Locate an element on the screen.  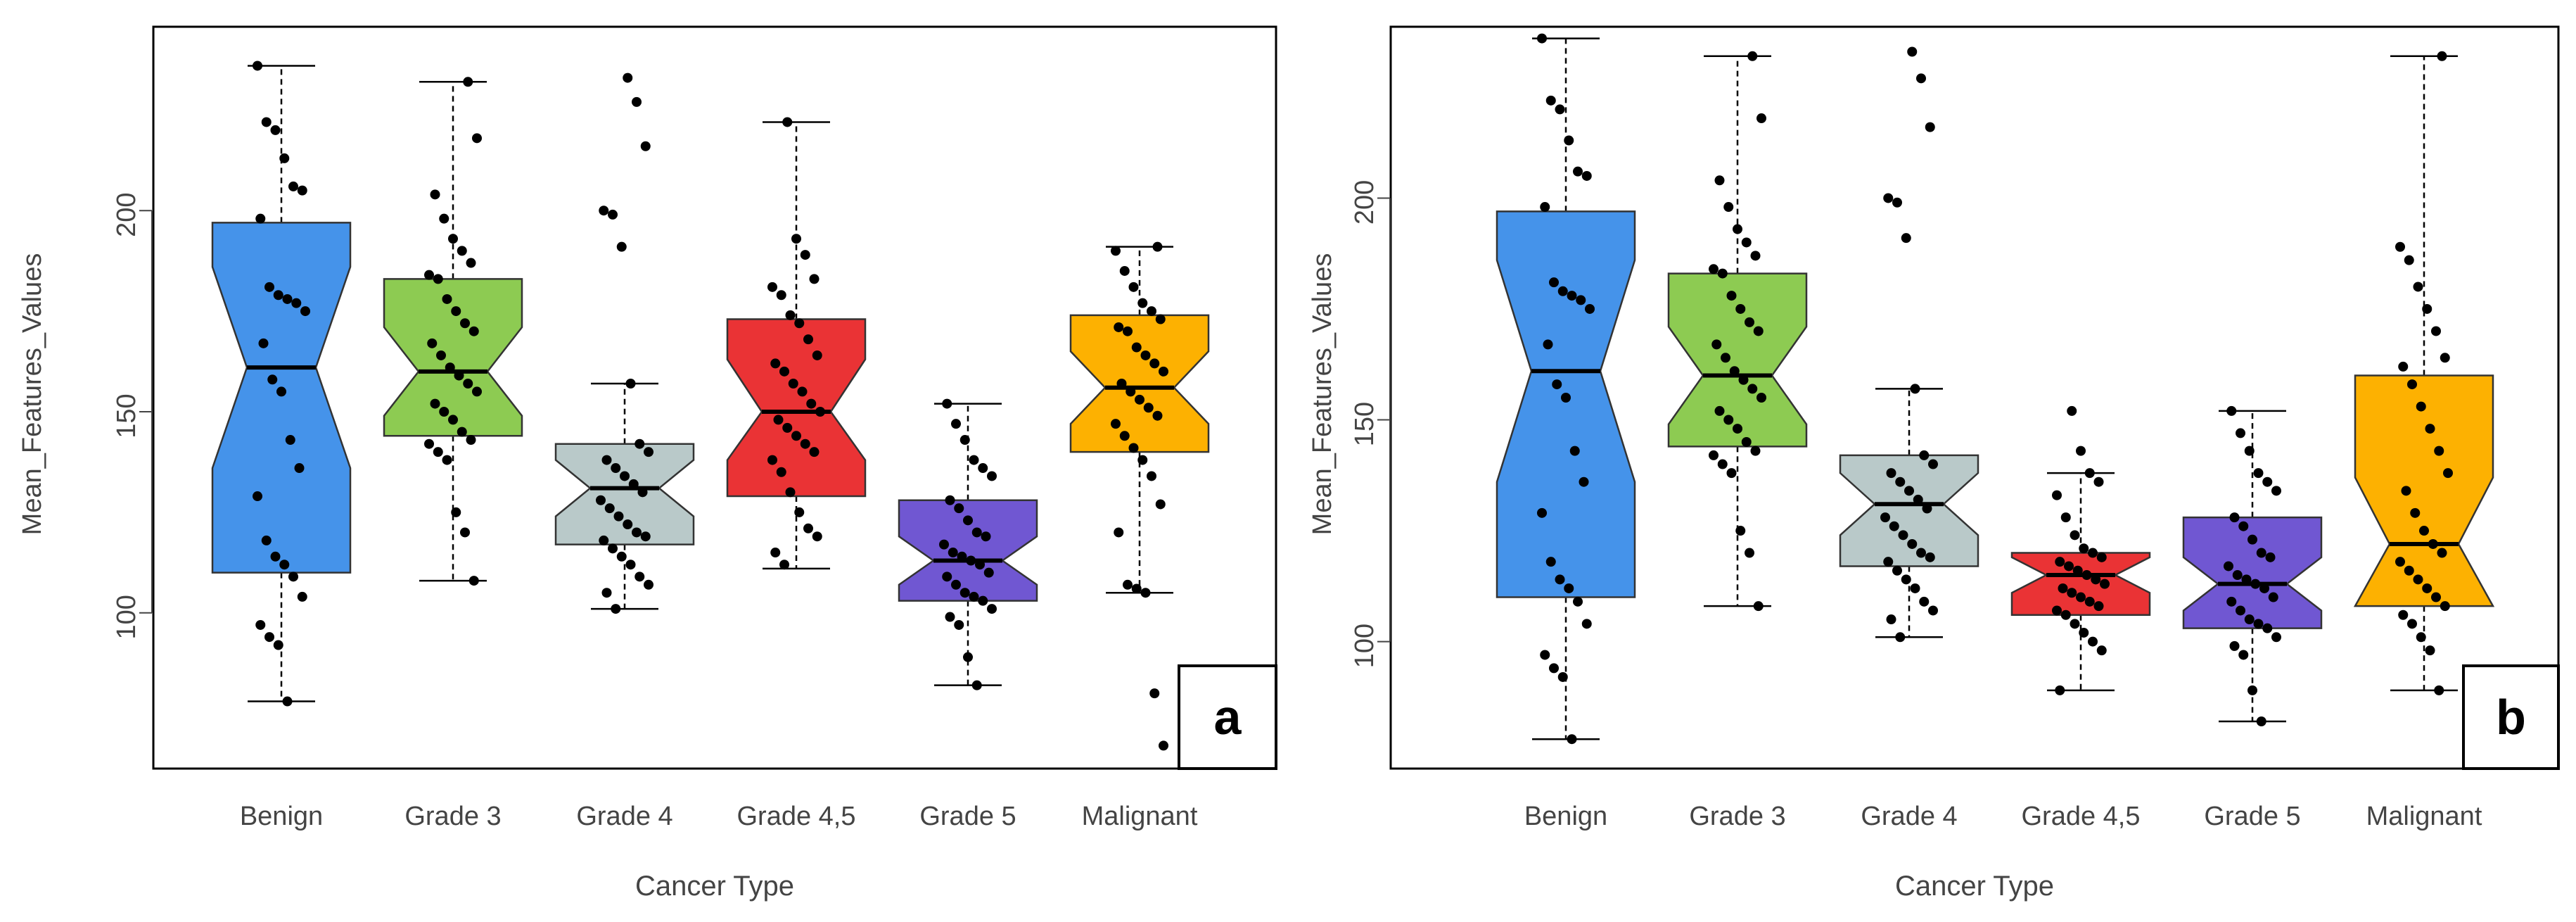
x-tick-label-grade-3: Grade 3 is located at coordinates (452, 817).